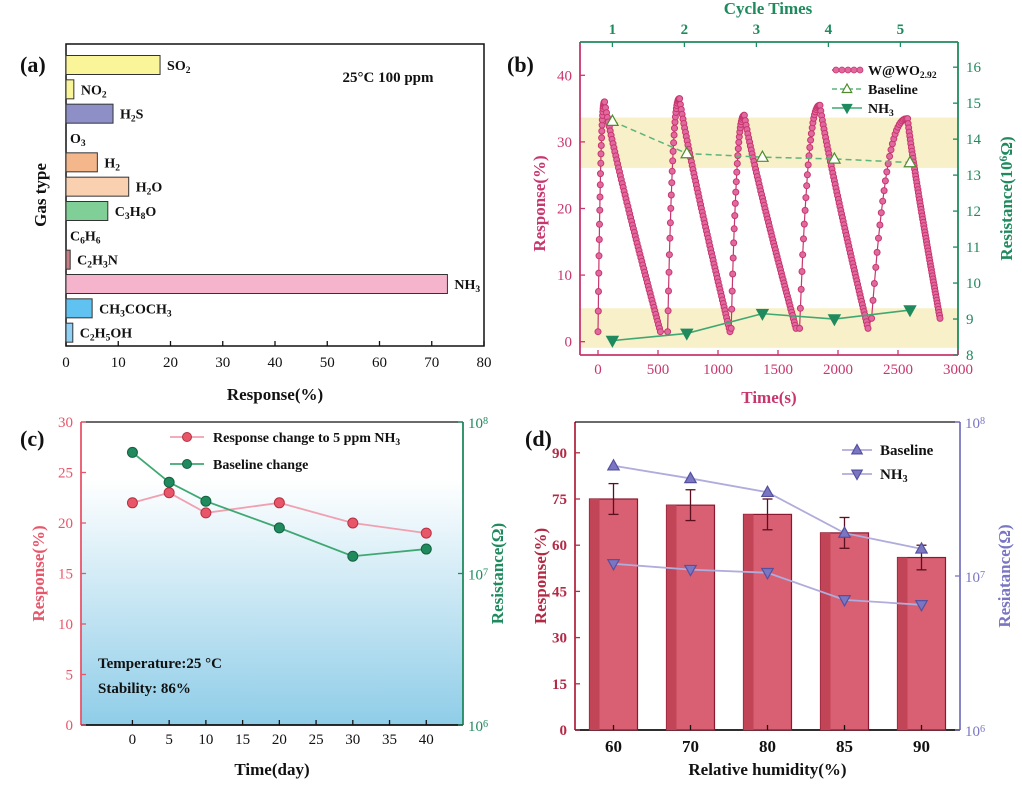 This screenshot has height=785, width=1022. What do you see at coordinates (389, 740) in the screenshot?
I see `x-tick-label: 35` at bounding box center [389, 740].